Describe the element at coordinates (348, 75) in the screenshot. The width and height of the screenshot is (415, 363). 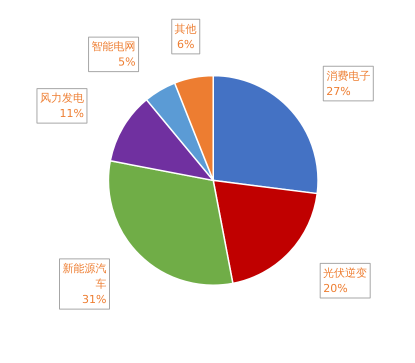
I see `slice-label: 消费电子` at that location.